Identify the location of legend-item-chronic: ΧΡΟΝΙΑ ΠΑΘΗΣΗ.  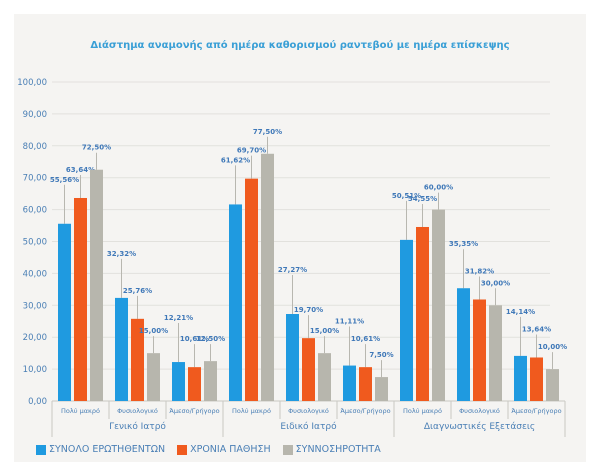
(224, 449).